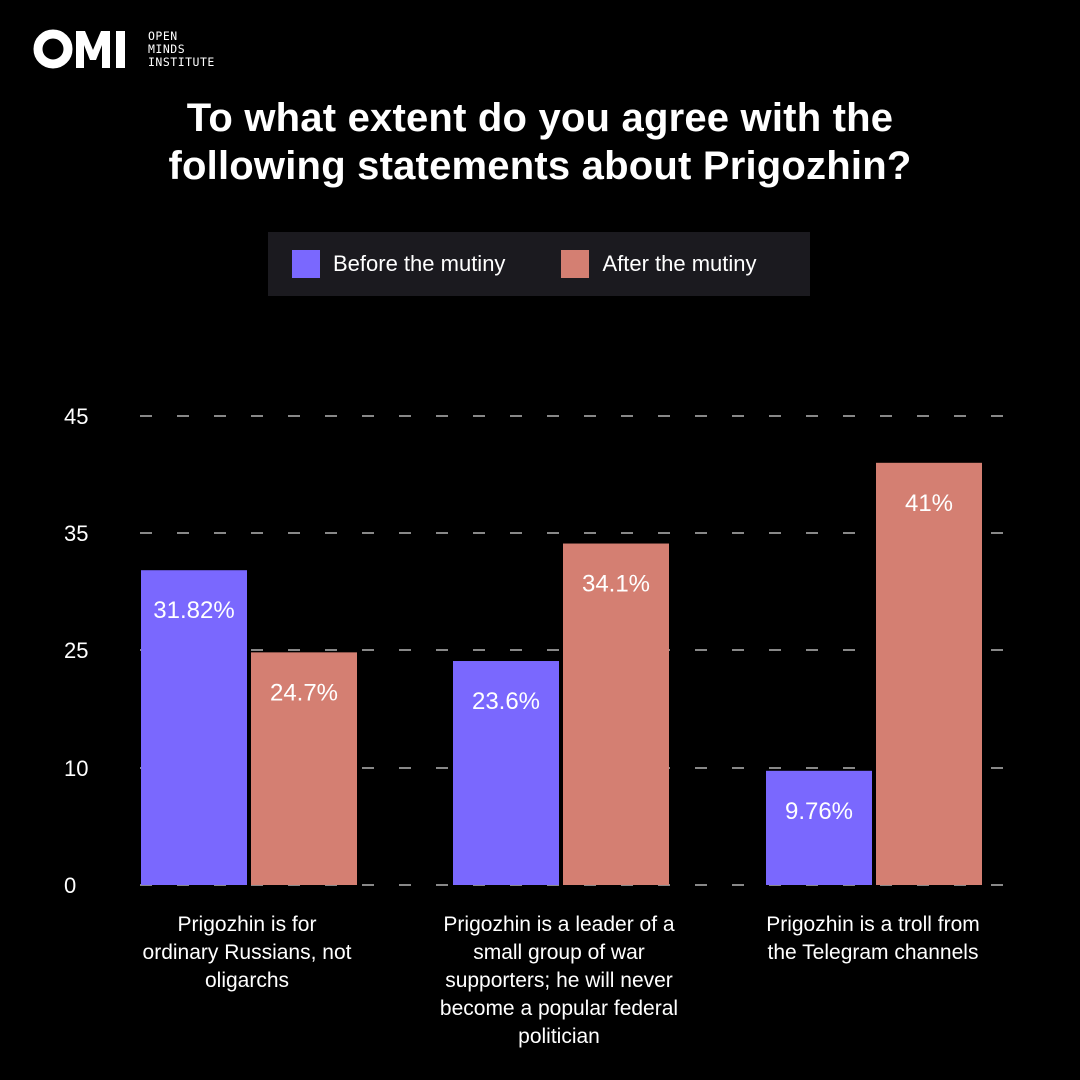 The image size is (1080, 1080). Describe the element at coordinates (247, 980) in the screenshot. I see `x-category-label: oligarchs` at that location.